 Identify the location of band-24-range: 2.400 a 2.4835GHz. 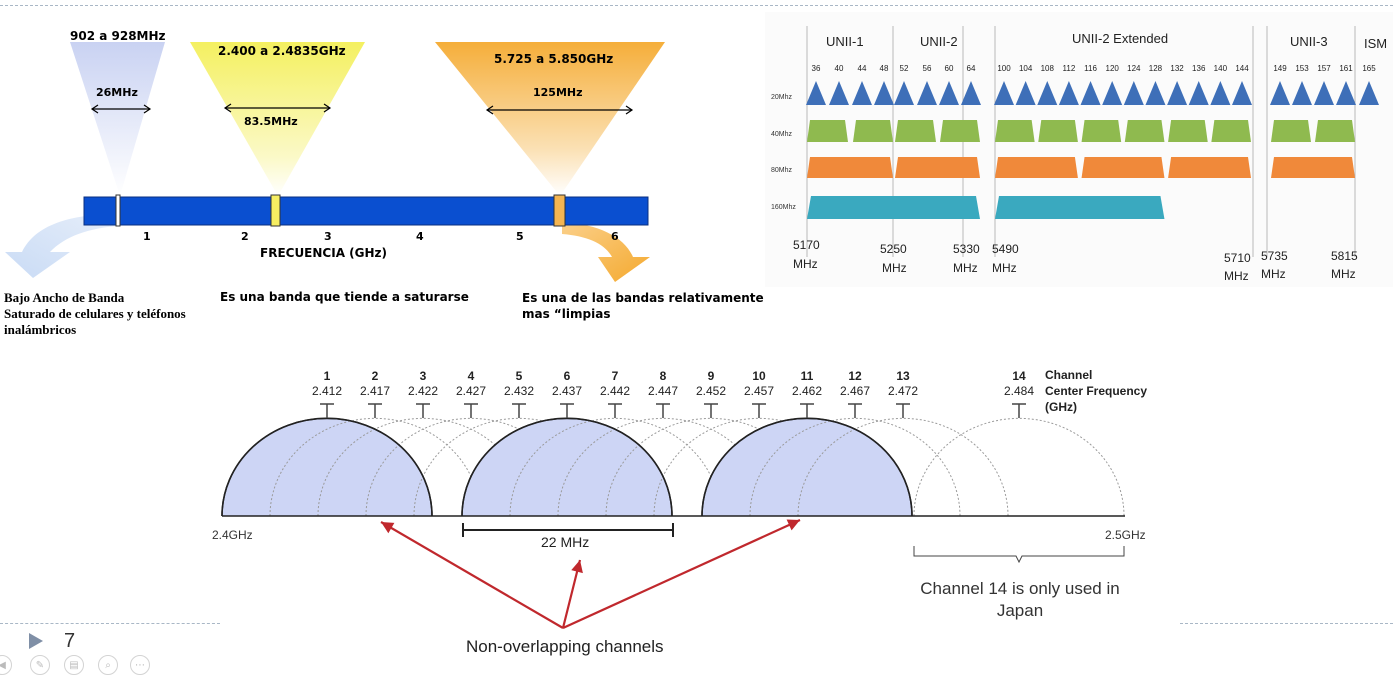
(282, 51).